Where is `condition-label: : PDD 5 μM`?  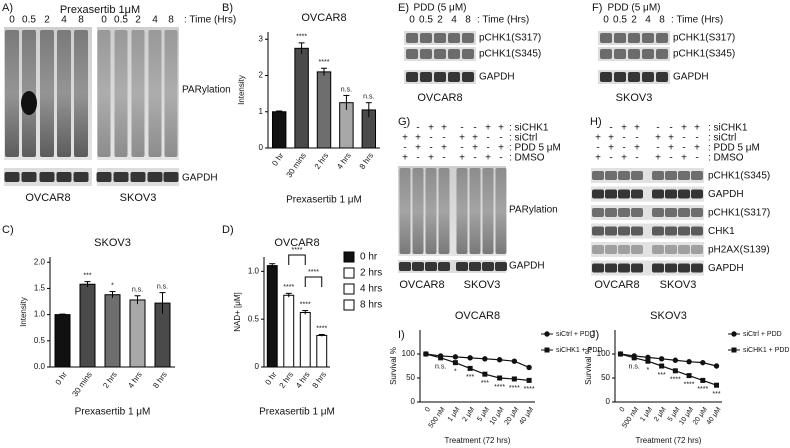
condition-label: : PDD 5 μM is located at coordinates (734, 148).